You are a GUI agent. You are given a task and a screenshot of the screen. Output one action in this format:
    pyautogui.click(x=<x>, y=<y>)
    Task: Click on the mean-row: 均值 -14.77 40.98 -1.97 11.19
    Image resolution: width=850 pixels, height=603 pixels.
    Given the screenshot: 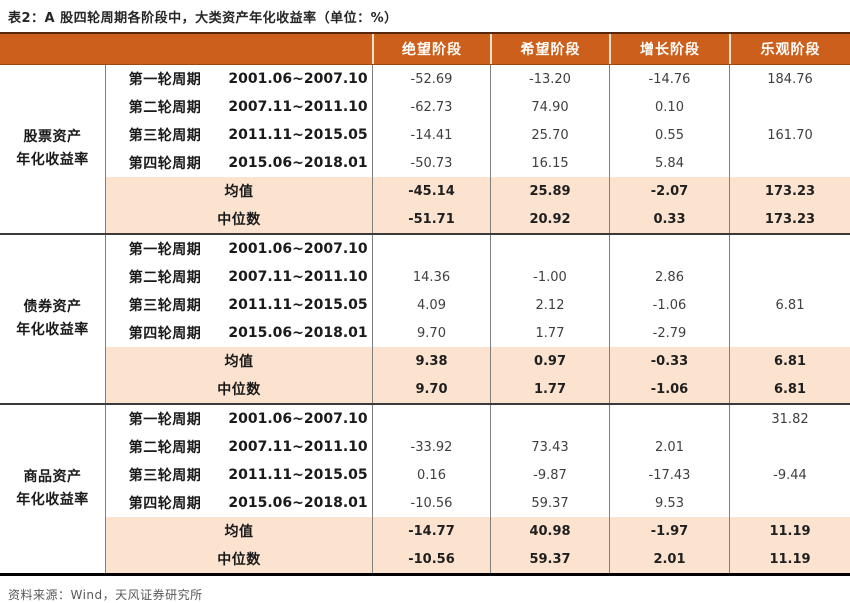 What is the action you would take?
    pyautogui.click(x=478, y=531)
    